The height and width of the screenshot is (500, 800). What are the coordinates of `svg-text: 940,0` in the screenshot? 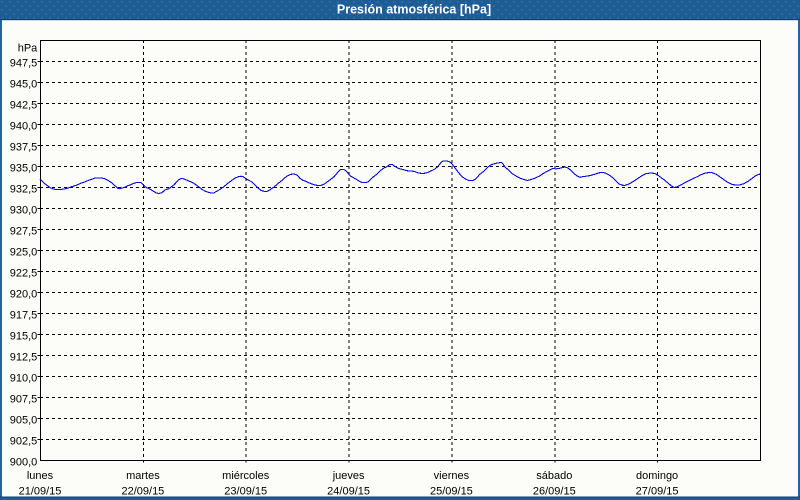 It's located at (24, 127).